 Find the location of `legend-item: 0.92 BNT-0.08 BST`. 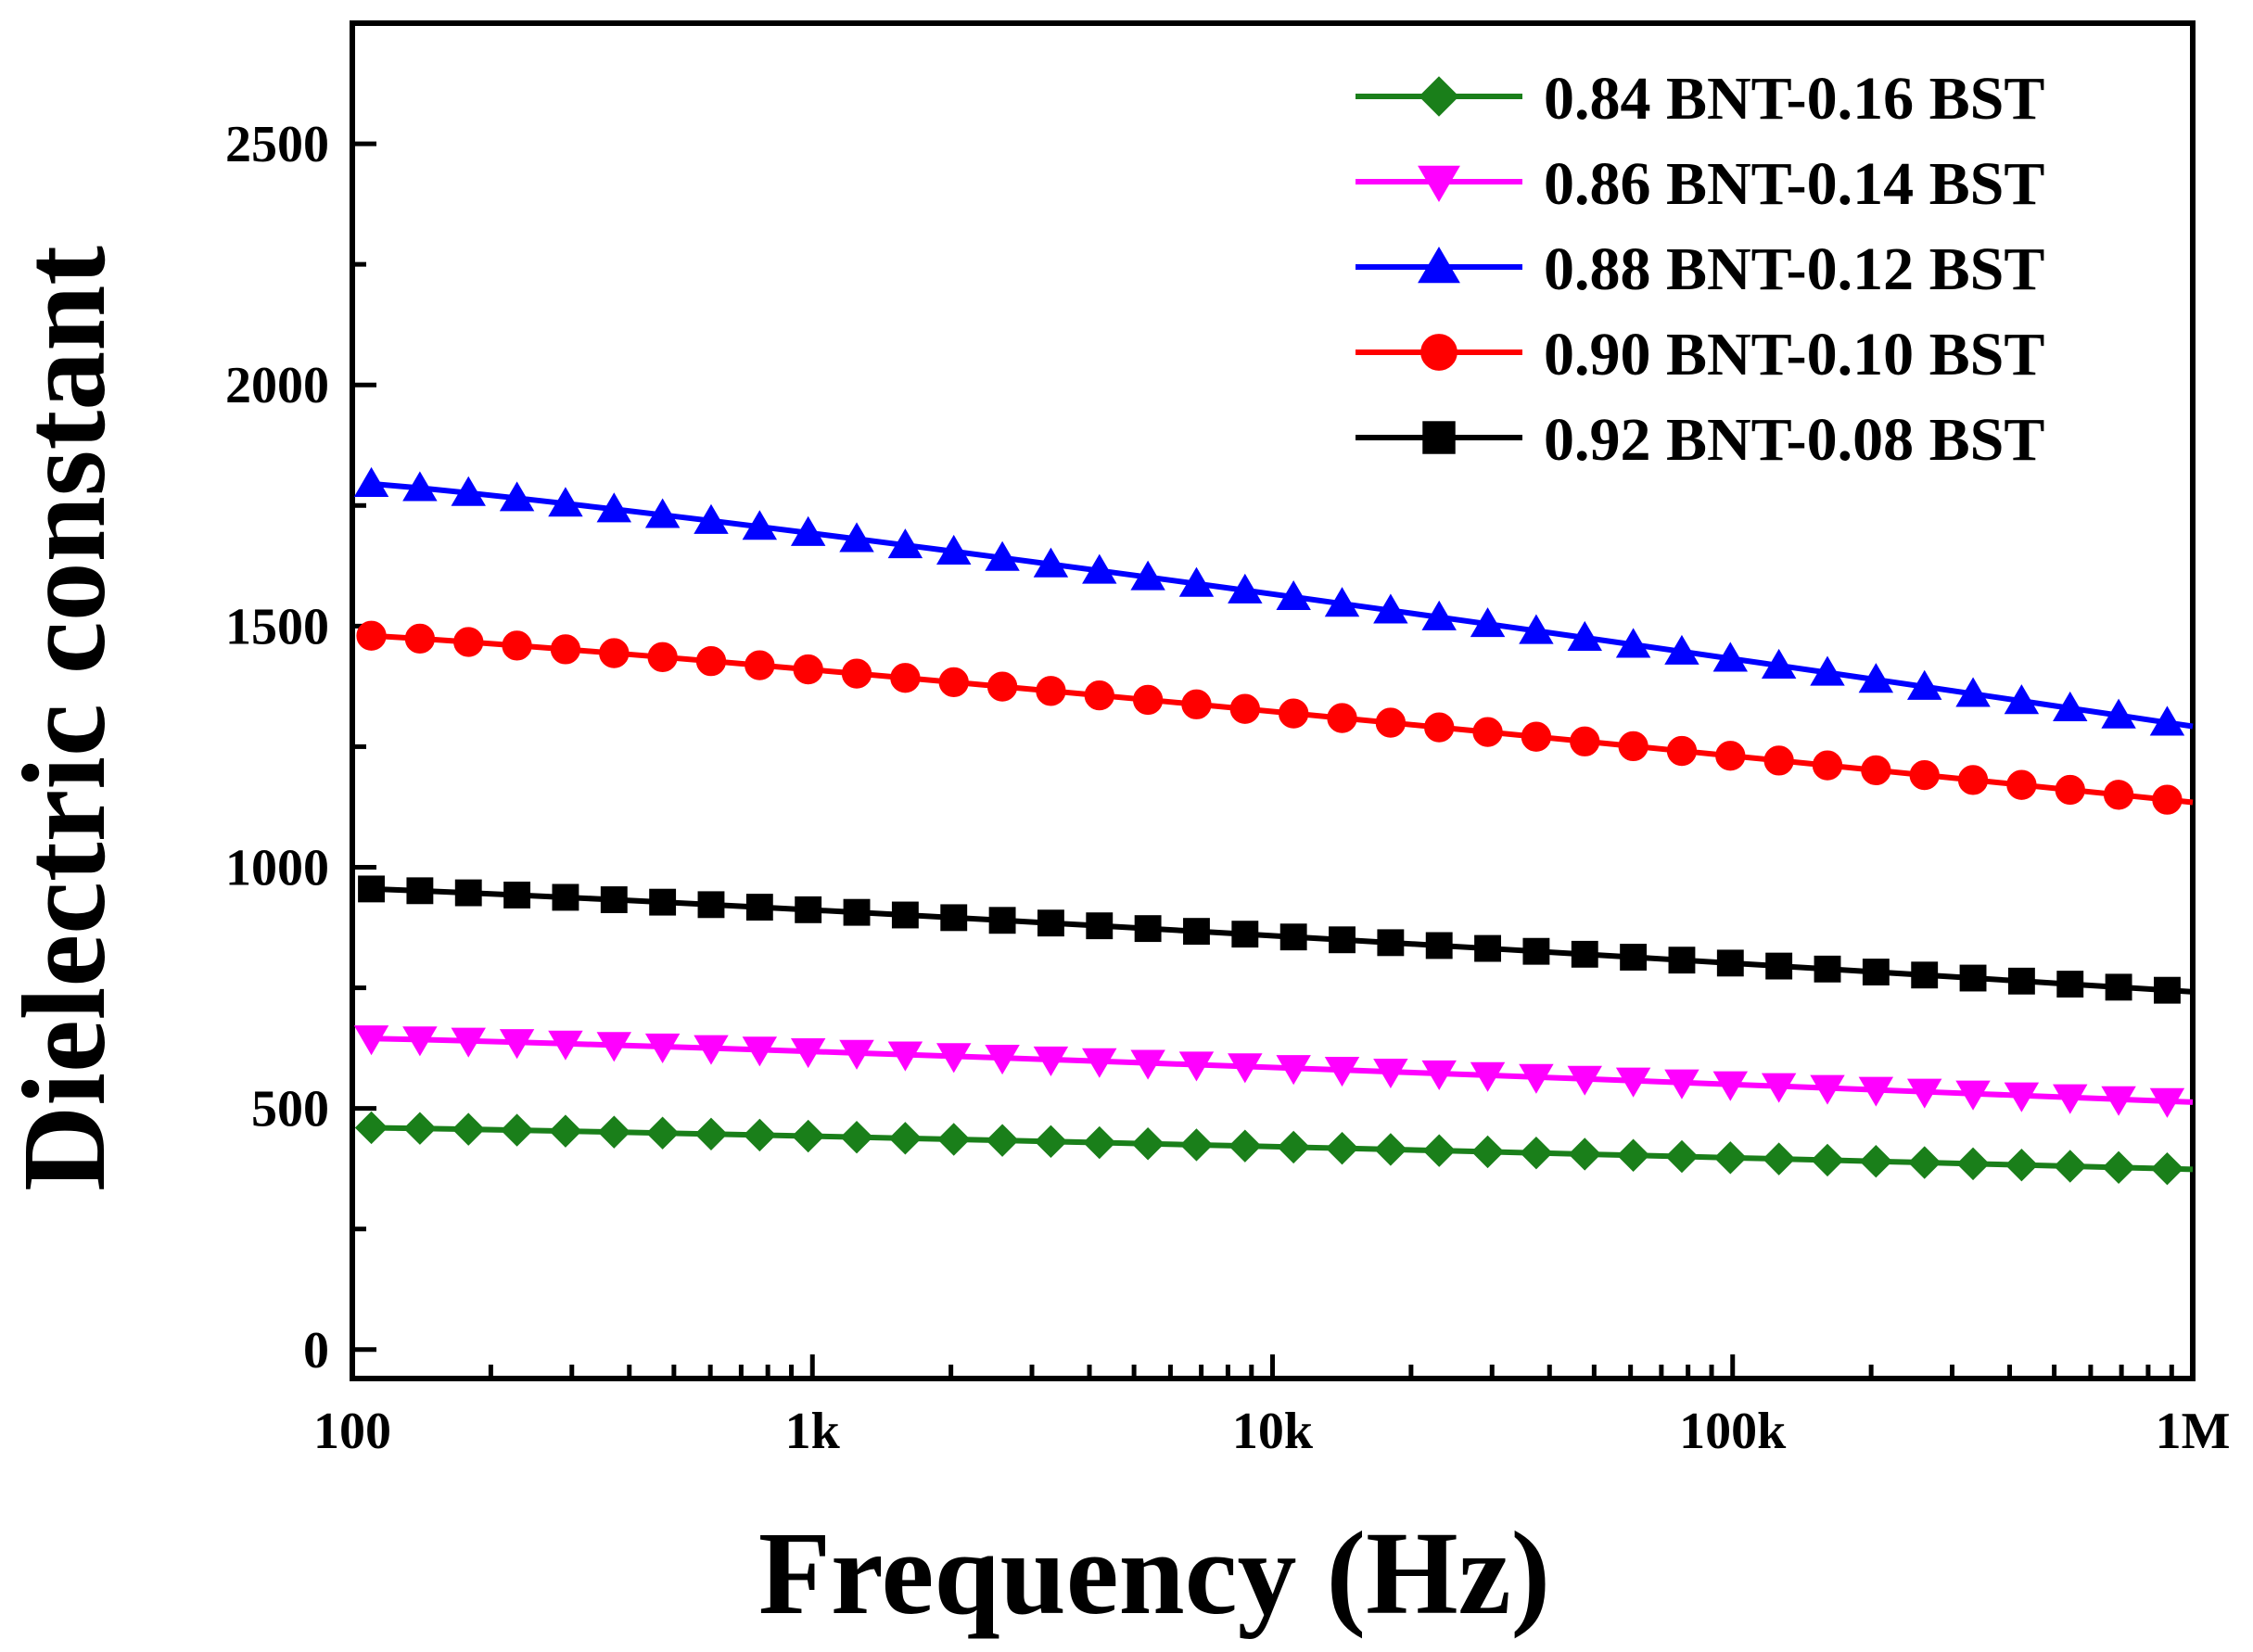

legend-item: 0.92 BNT-0.08 BST is located at coordinates (1700, 440).